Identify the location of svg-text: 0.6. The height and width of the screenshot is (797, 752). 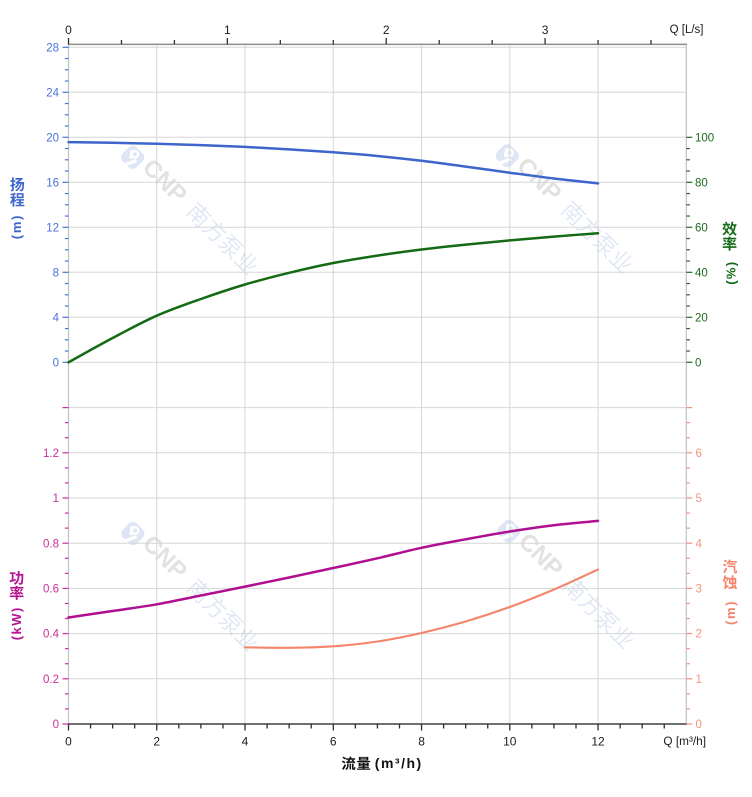
(51, 590).